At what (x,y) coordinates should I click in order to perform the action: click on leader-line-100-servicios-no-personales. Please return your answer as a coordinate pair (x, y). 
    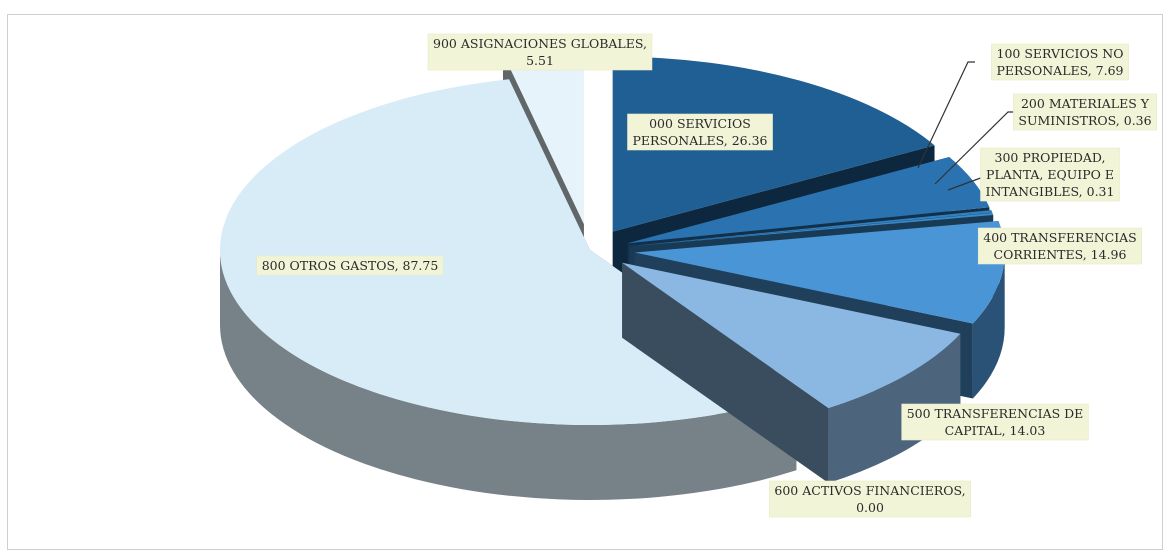
    Looking at the image, I should click on (946, 115).